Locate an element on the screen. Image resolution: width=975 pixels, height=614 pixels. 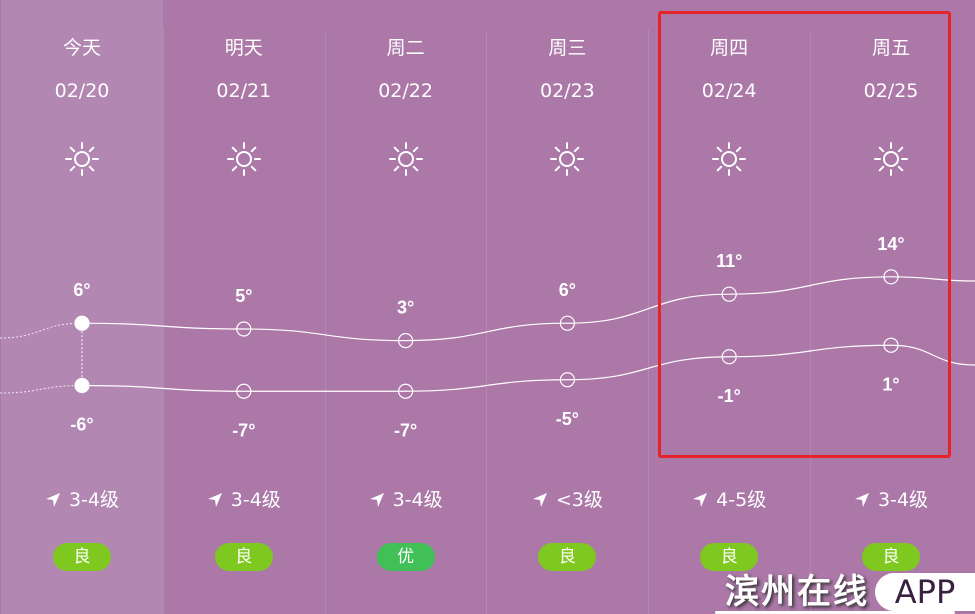
day-date: 02/25 is located at coordinates (891, 91).